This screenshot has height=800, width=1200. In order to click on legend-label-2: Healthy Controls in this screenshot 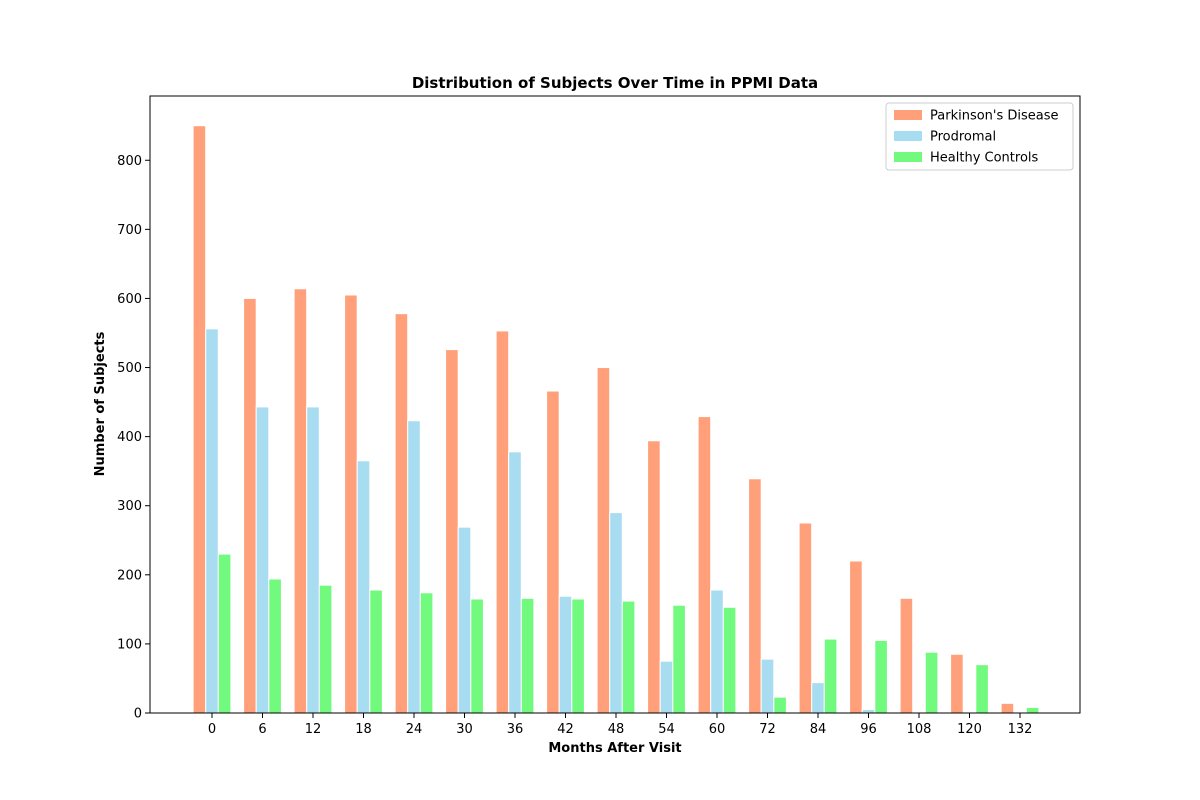, I will do `click(984, 158)`.